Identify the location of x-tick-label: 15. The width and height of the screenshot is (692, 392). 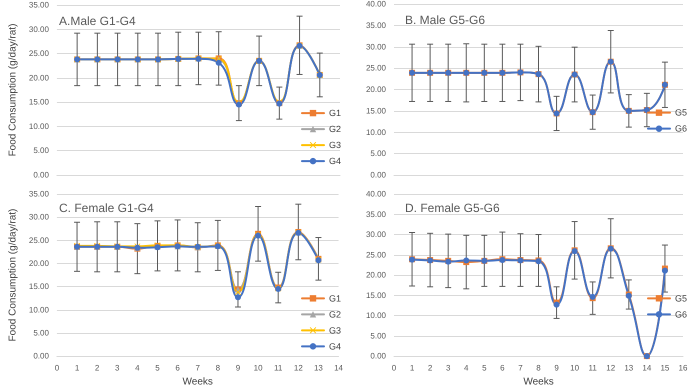
(665, 368).